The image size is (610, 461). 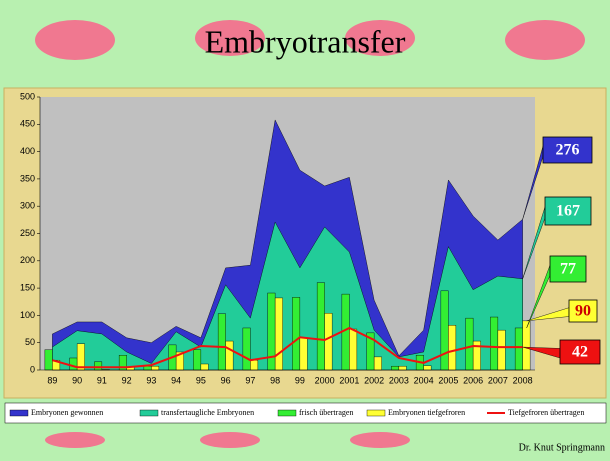 I want to click on y-tick-label: 450, so click(x=27, y=124).